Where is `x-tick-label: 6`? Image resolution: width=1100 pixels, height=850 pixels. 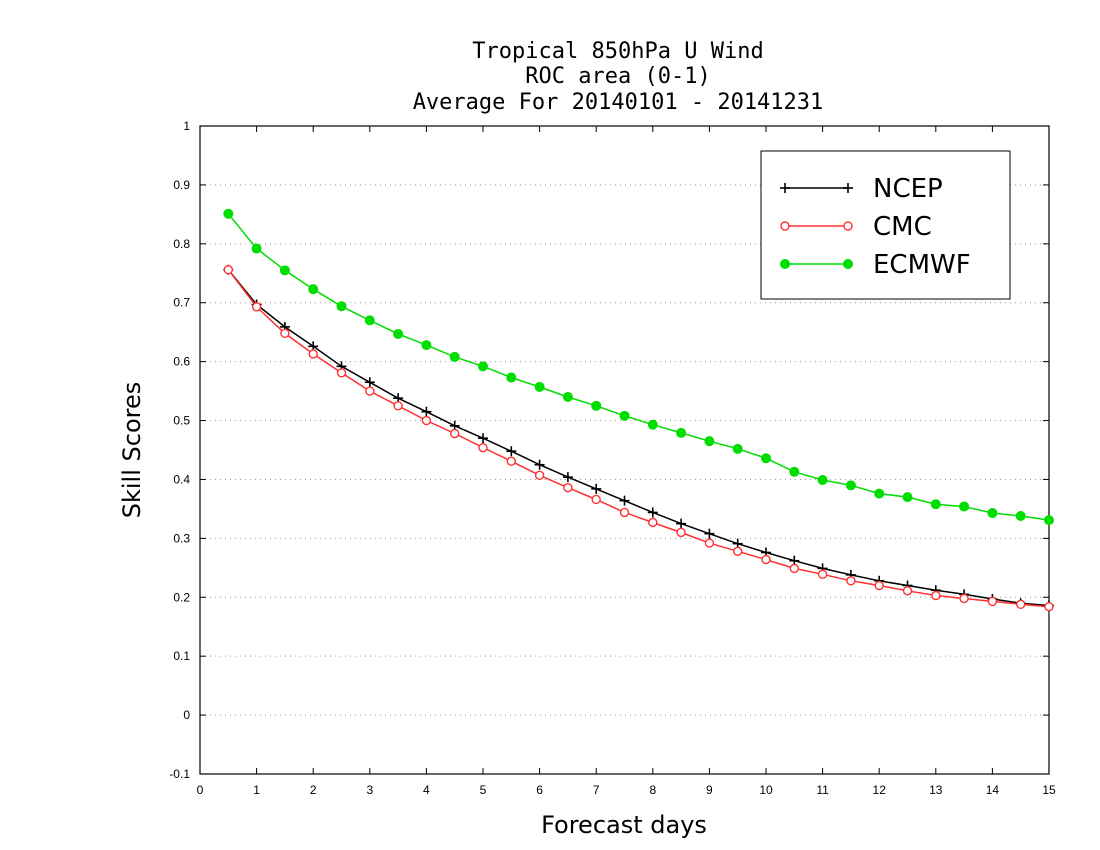 x-tick-label: 6 is located at coordinates (539, 790).